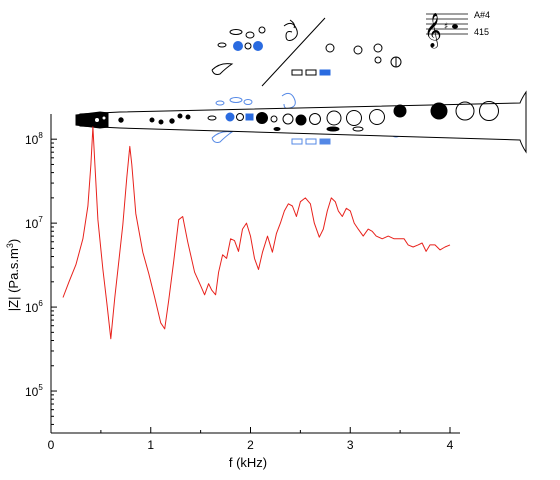 This screenshot has width=560, height=480. Describe the element at coordinates (293, 52) in the screenshot. I see `chart-divider-line` at that location.